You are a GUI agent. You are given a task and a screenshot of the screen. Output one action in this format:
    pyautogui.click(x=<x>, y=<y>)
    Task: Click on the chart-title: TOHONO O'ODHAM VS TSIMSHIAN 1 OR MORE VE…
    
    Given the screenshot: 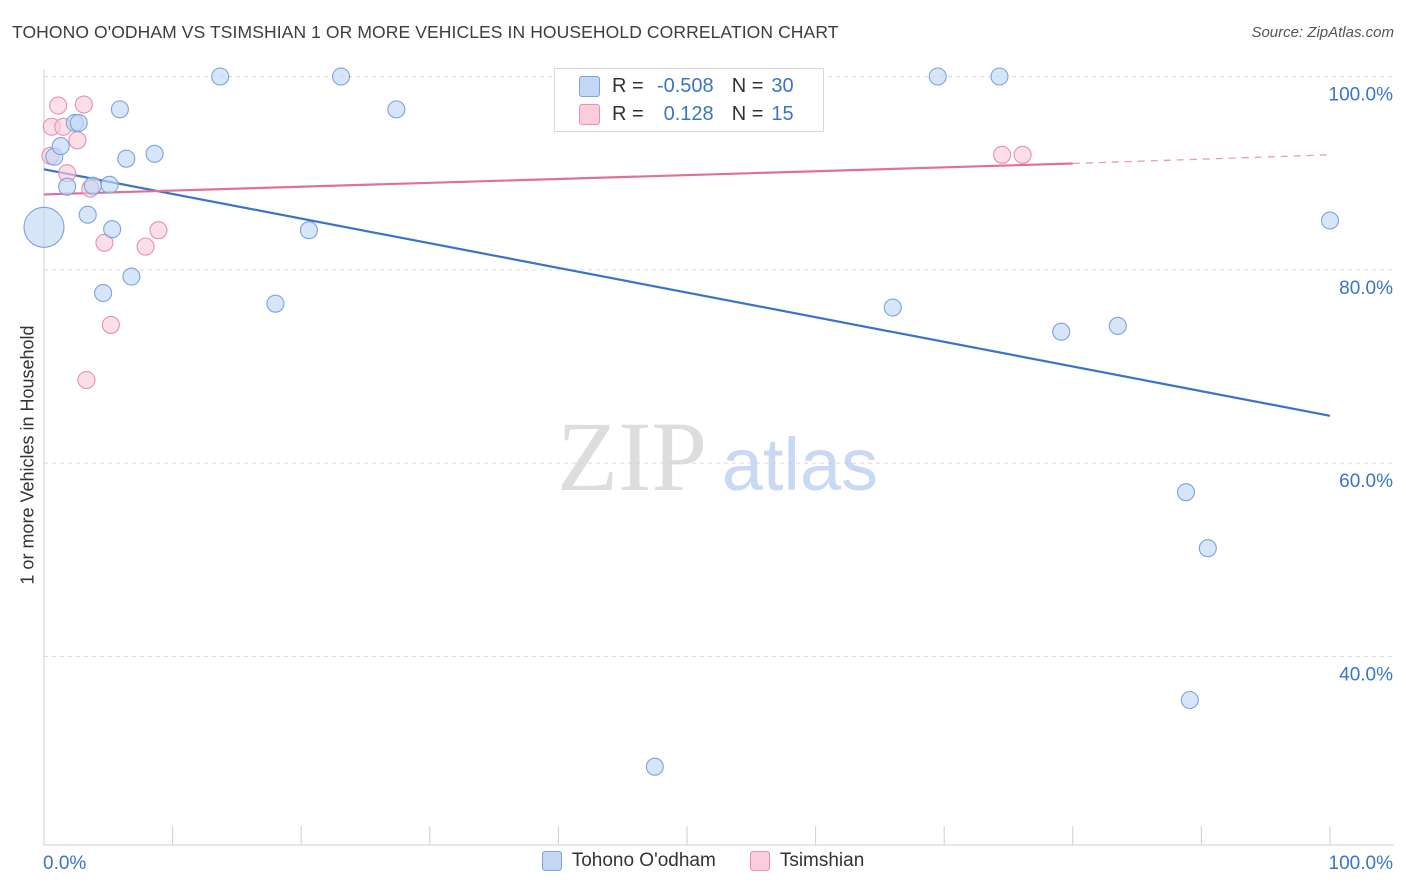 What is the action you would take?
    pyautogui.click(x=425, y=32)
    